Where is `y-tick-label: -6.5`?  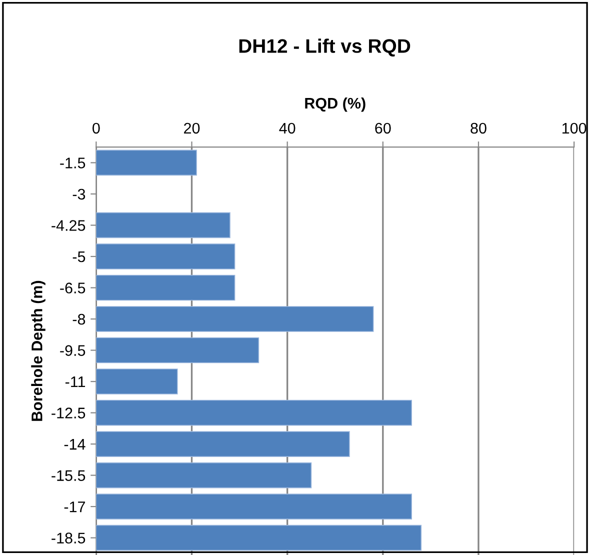 y-tick-label: -6.5 is located at coordinates (73, 288).